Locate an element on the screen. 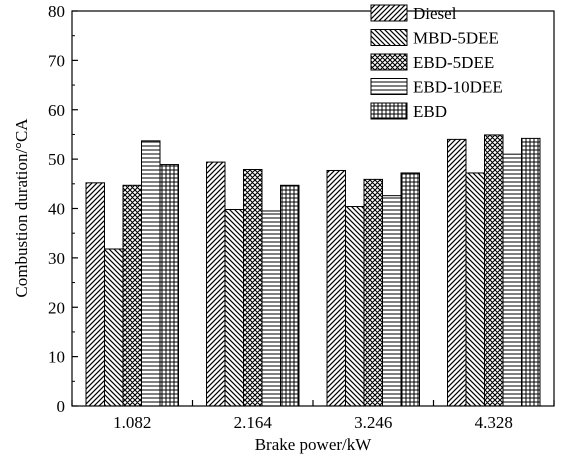 This screenshot has width=567, height=460. x-tick-label: 1.082 is located at coordinates (132, 422).